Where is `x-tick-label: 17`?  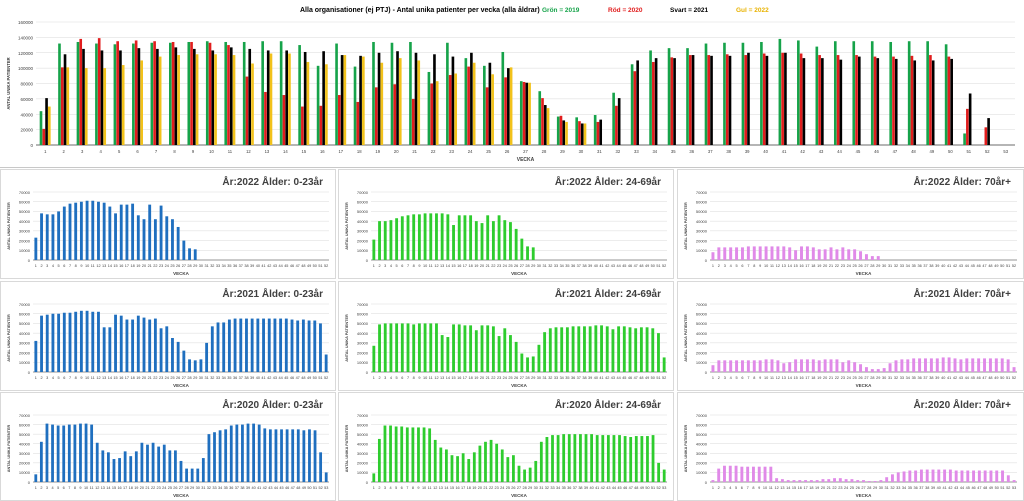
x-tick-label: 17 is located at coordinates (127, 266).